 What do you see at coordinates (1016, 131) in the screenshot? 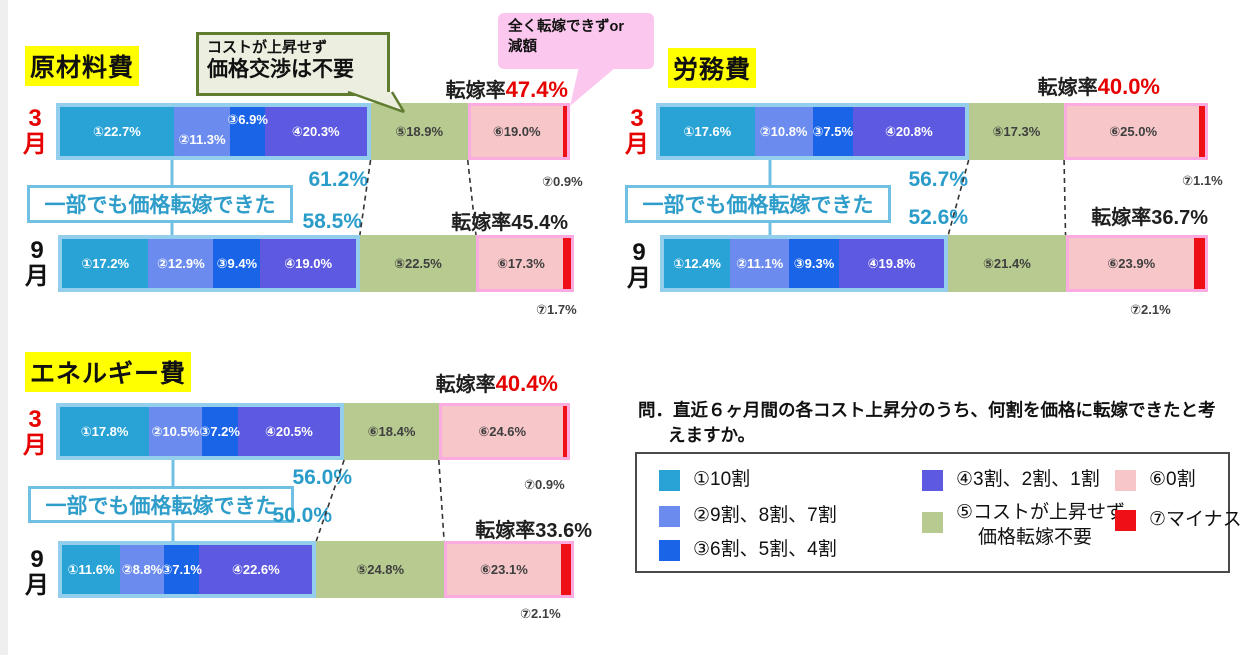
I see `bar-segment-label: ⑤17.3%` at bounding box center [1016, 131].